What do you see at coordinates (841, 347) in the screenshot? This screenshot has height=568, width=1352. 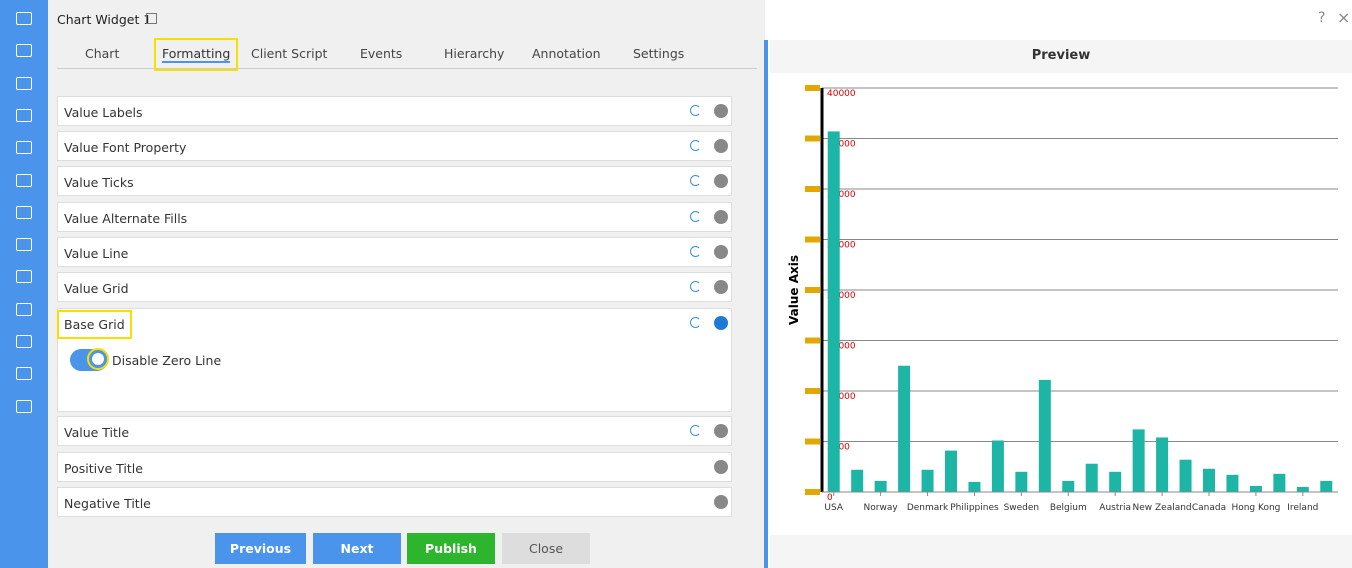 I see `y-tick-label: 15000` at bounding box center [841, 347].